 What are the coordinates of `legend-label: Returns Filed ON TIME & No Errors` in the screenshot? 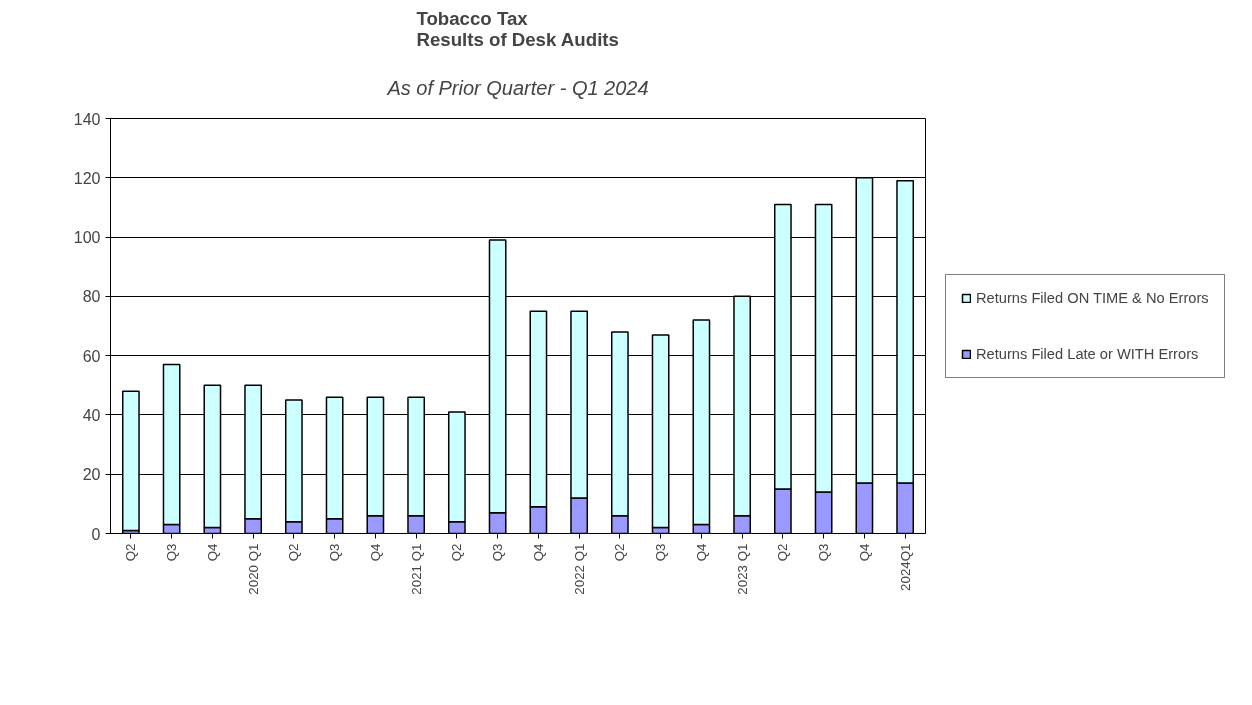 It's located at (1092, 297).